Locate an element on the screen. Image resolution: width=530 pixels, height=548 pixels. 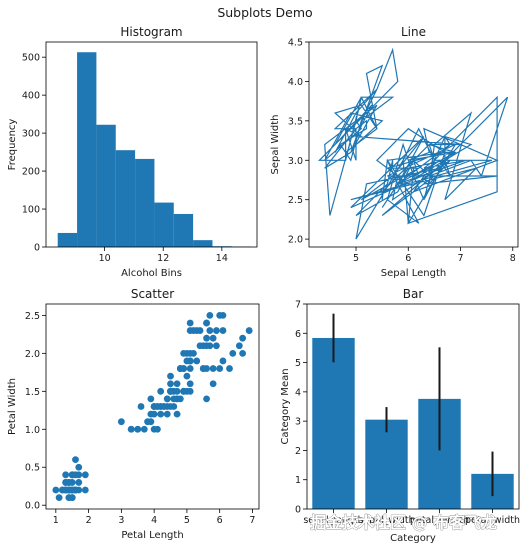
scatter-points is located at coordinates (152, 406).